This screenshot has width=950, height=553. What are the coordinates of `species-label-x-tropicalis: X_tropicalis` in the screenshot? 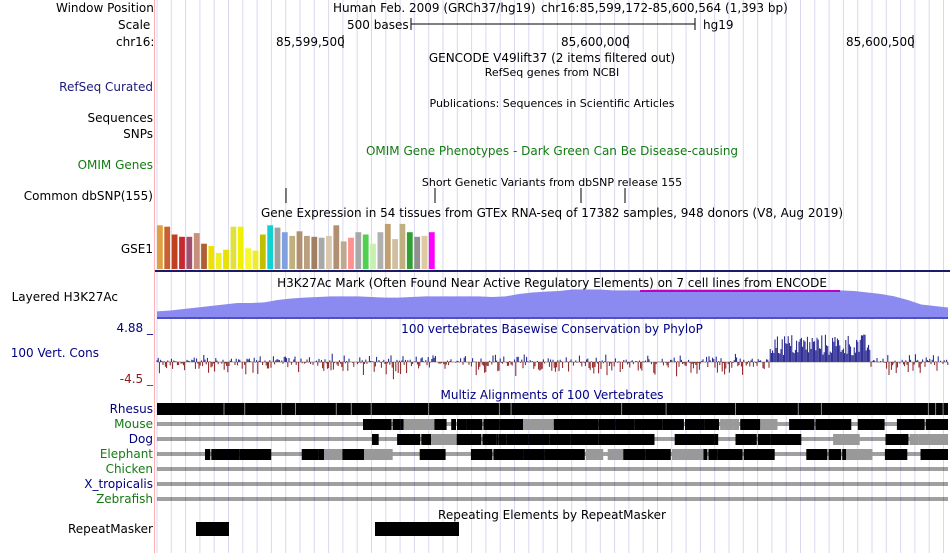 It's located at (118, 484).